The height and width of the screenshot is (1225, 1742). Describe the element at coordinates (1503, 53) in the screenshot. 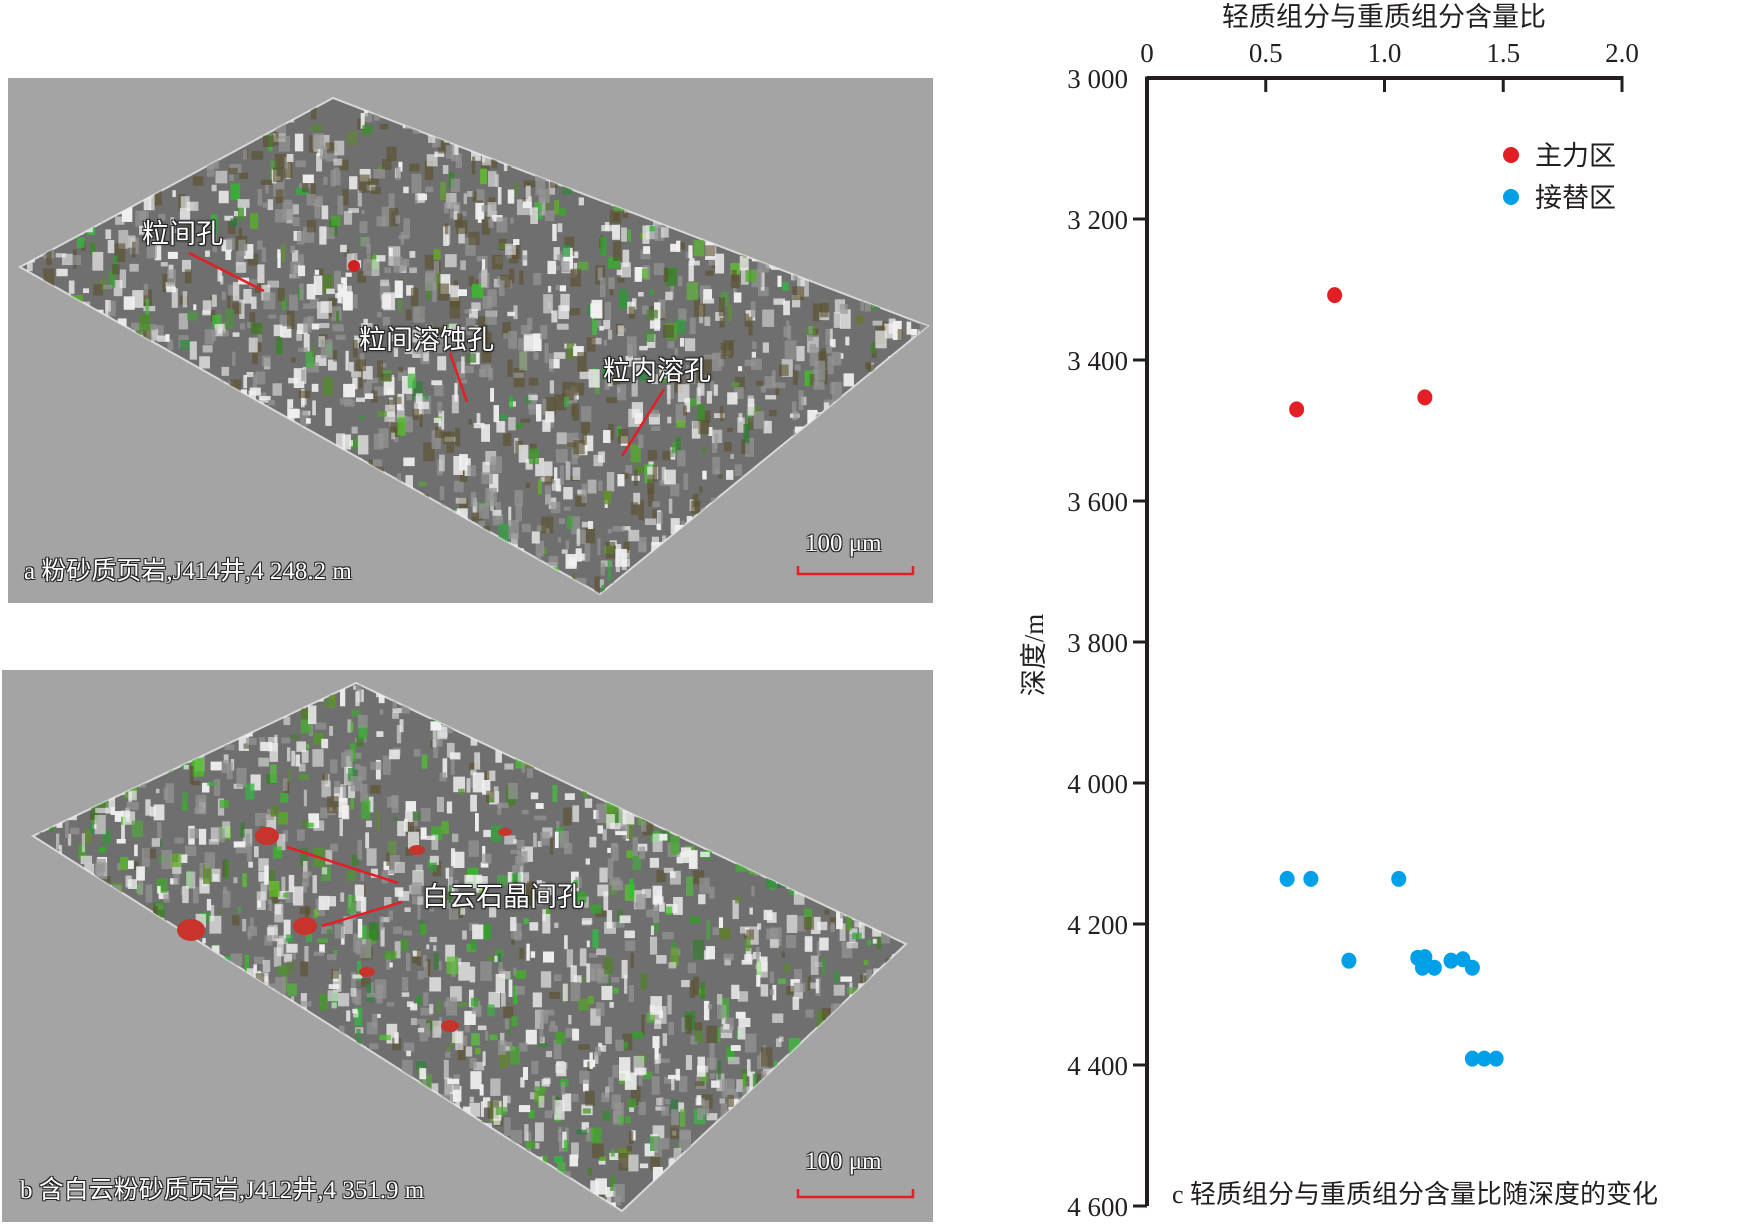

I see `x-tick-label: 1.5` at that location.